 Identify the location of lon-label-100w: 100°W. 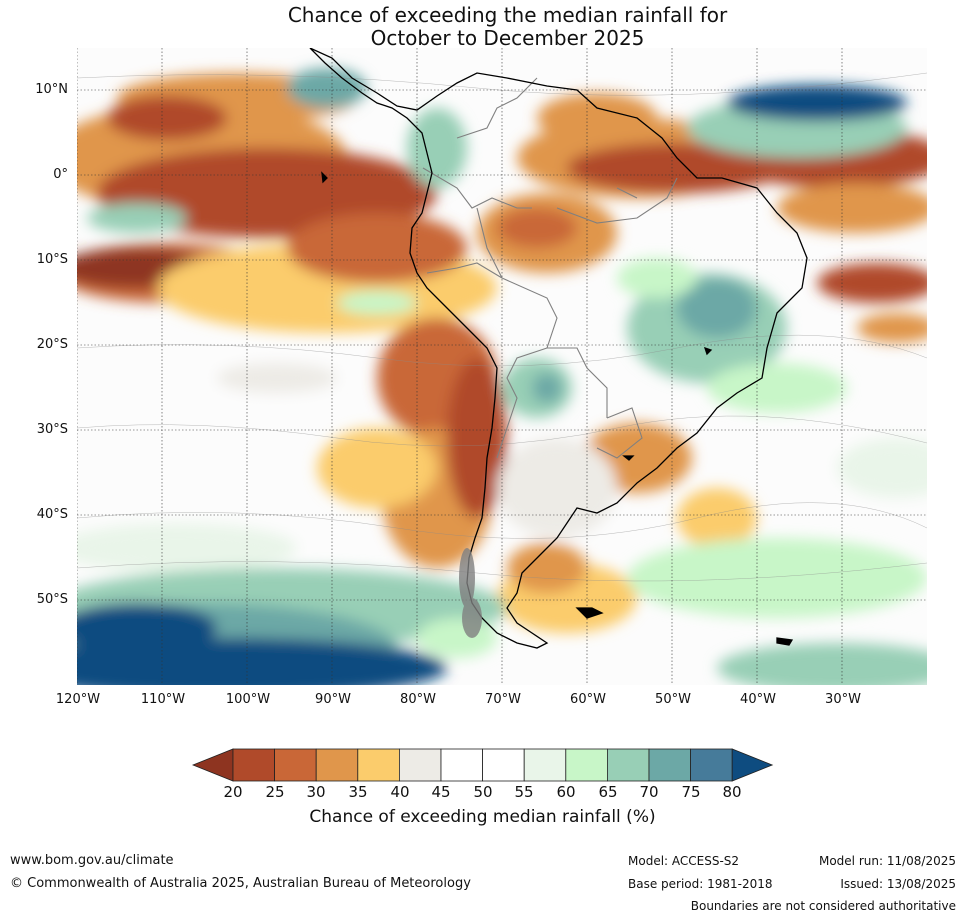
(248, 699).